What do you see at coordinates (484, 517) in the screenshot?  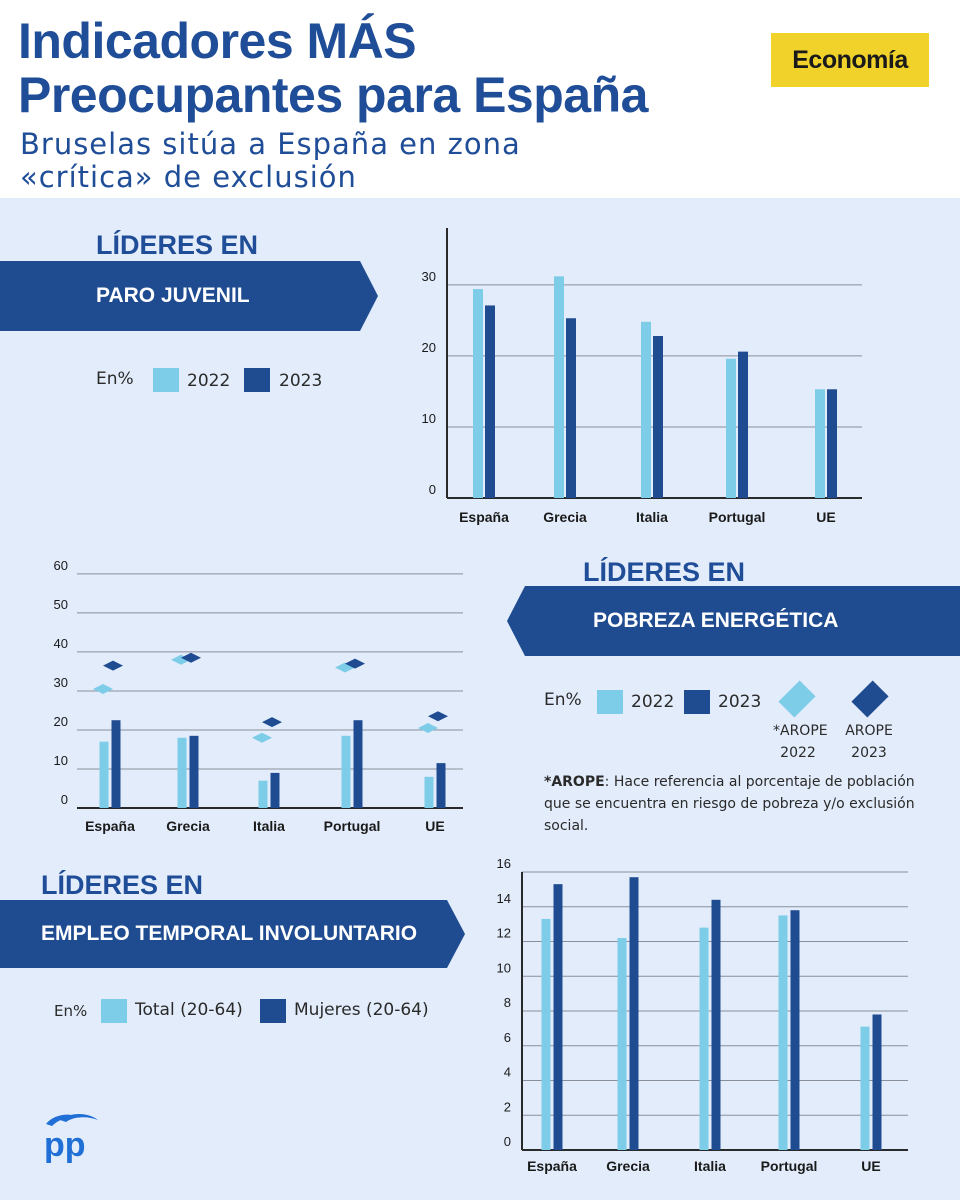 I see `paro-category-label: España` at bounding box center [484, 517].